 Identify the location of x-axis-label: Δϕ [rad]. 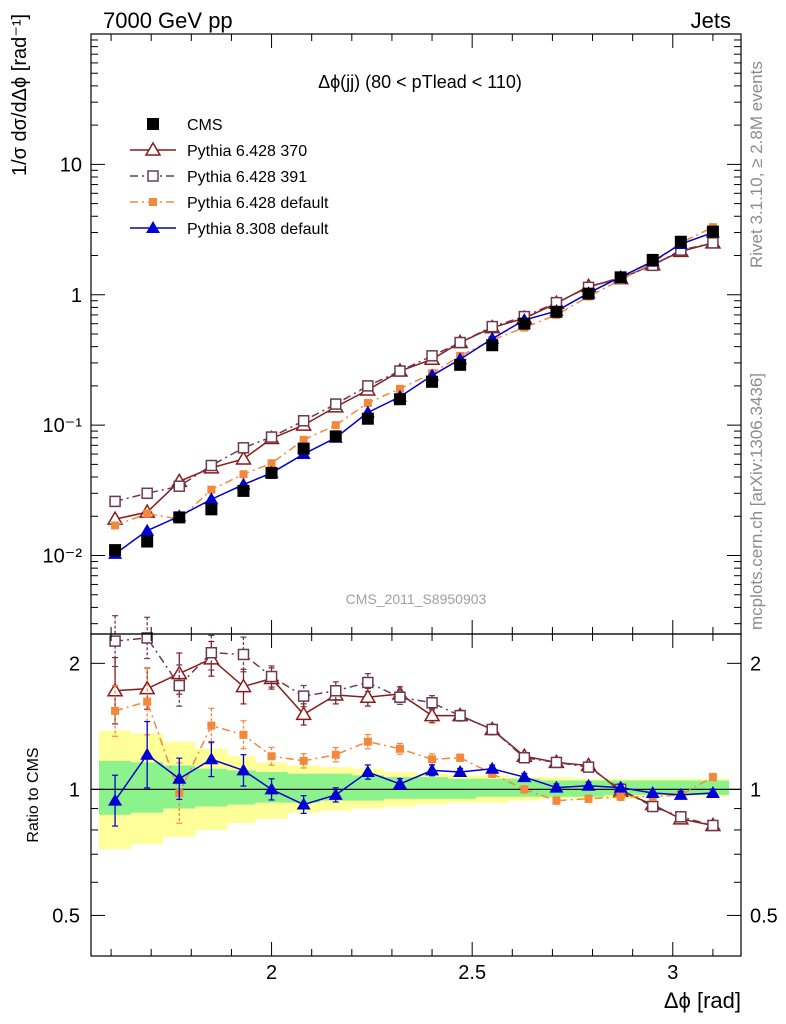
(702, 1000).